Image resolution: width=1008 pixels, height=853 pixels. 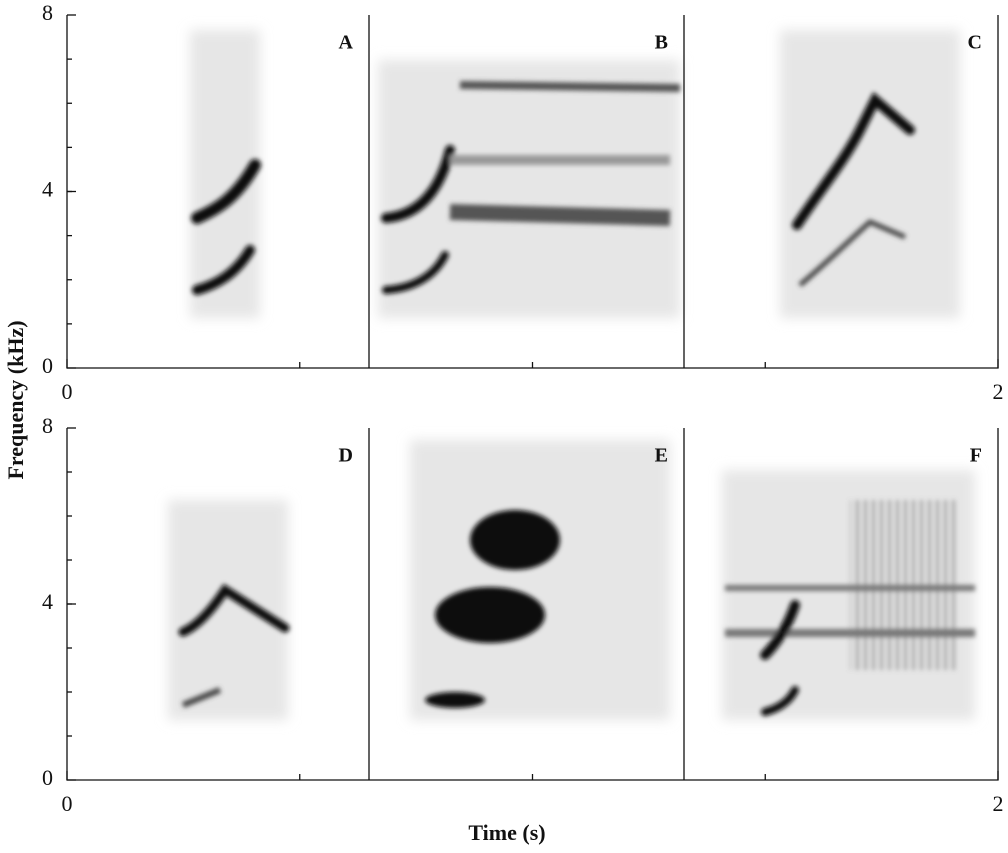 What do you see at coordinates (661, 43) in the screenshot?
I see `panel-label: B` at bounding box center [661, 43].